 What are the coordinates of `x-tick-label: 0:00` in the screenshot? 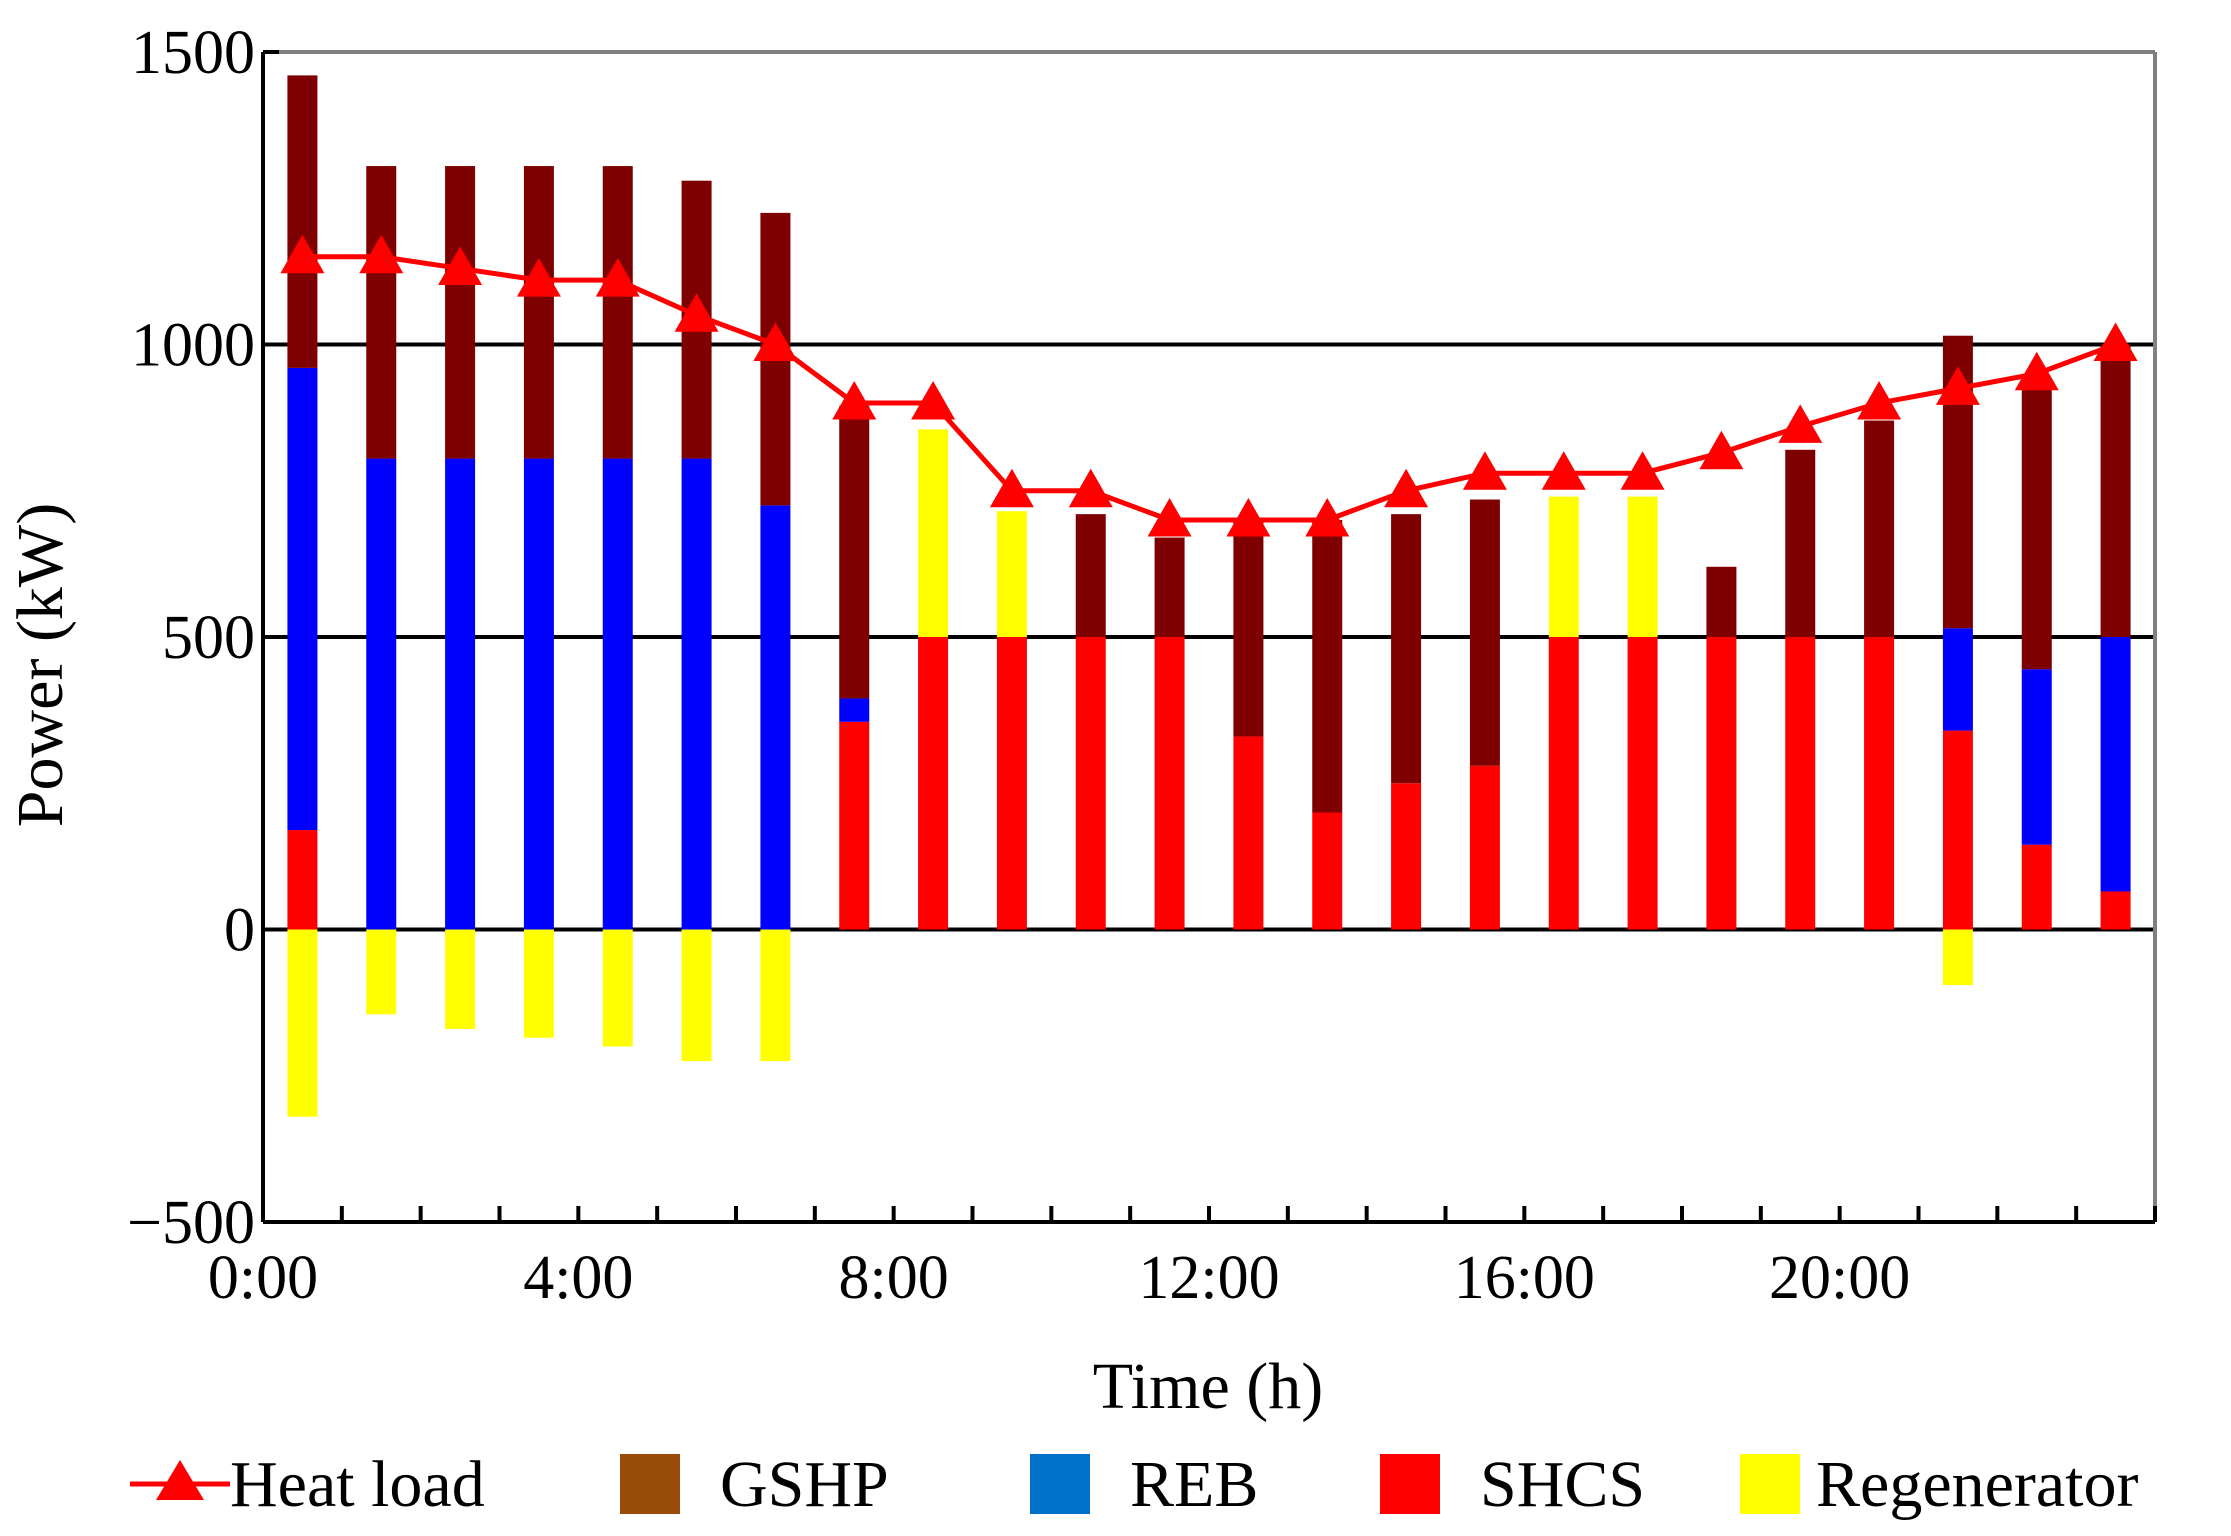 It's located at (263, 1278).